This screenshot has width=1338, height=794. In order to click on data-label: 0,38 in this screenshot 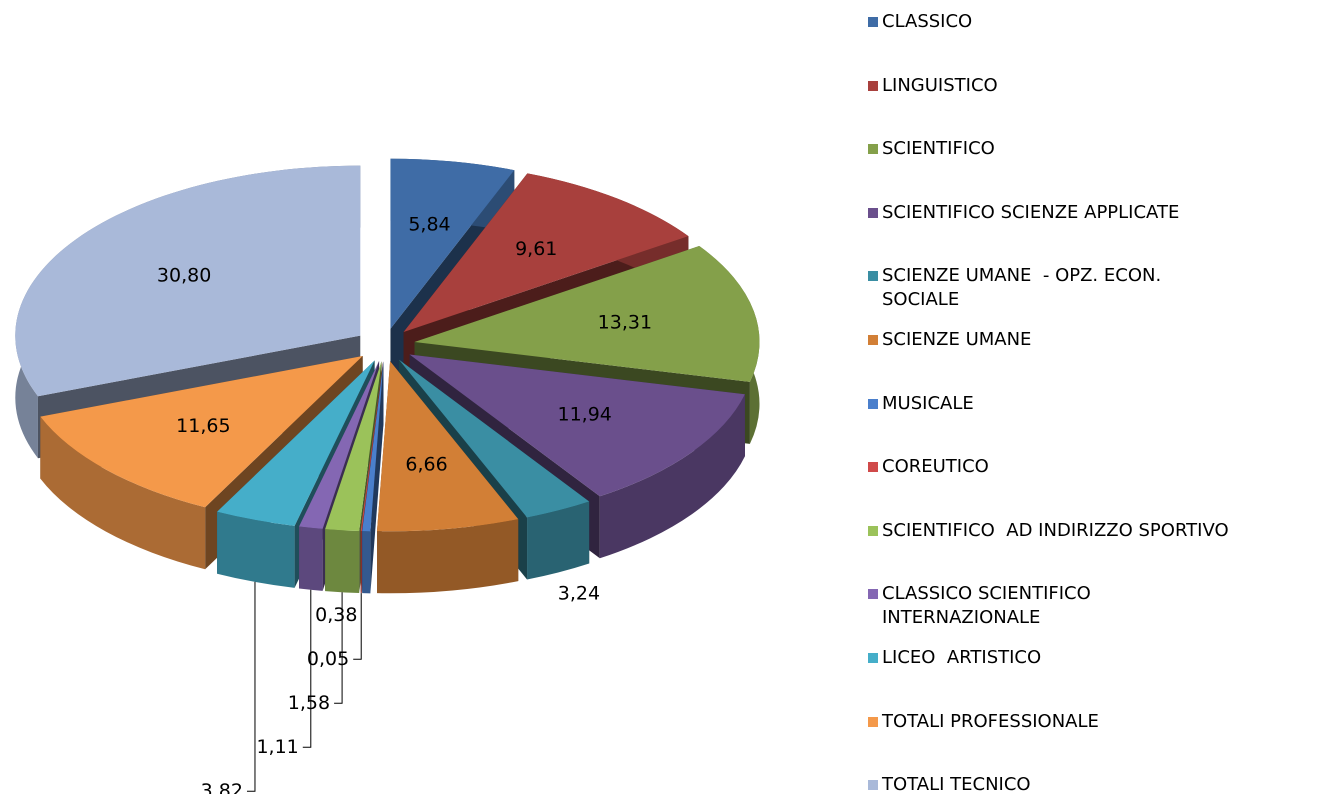, I will do `click(336, 615)`.